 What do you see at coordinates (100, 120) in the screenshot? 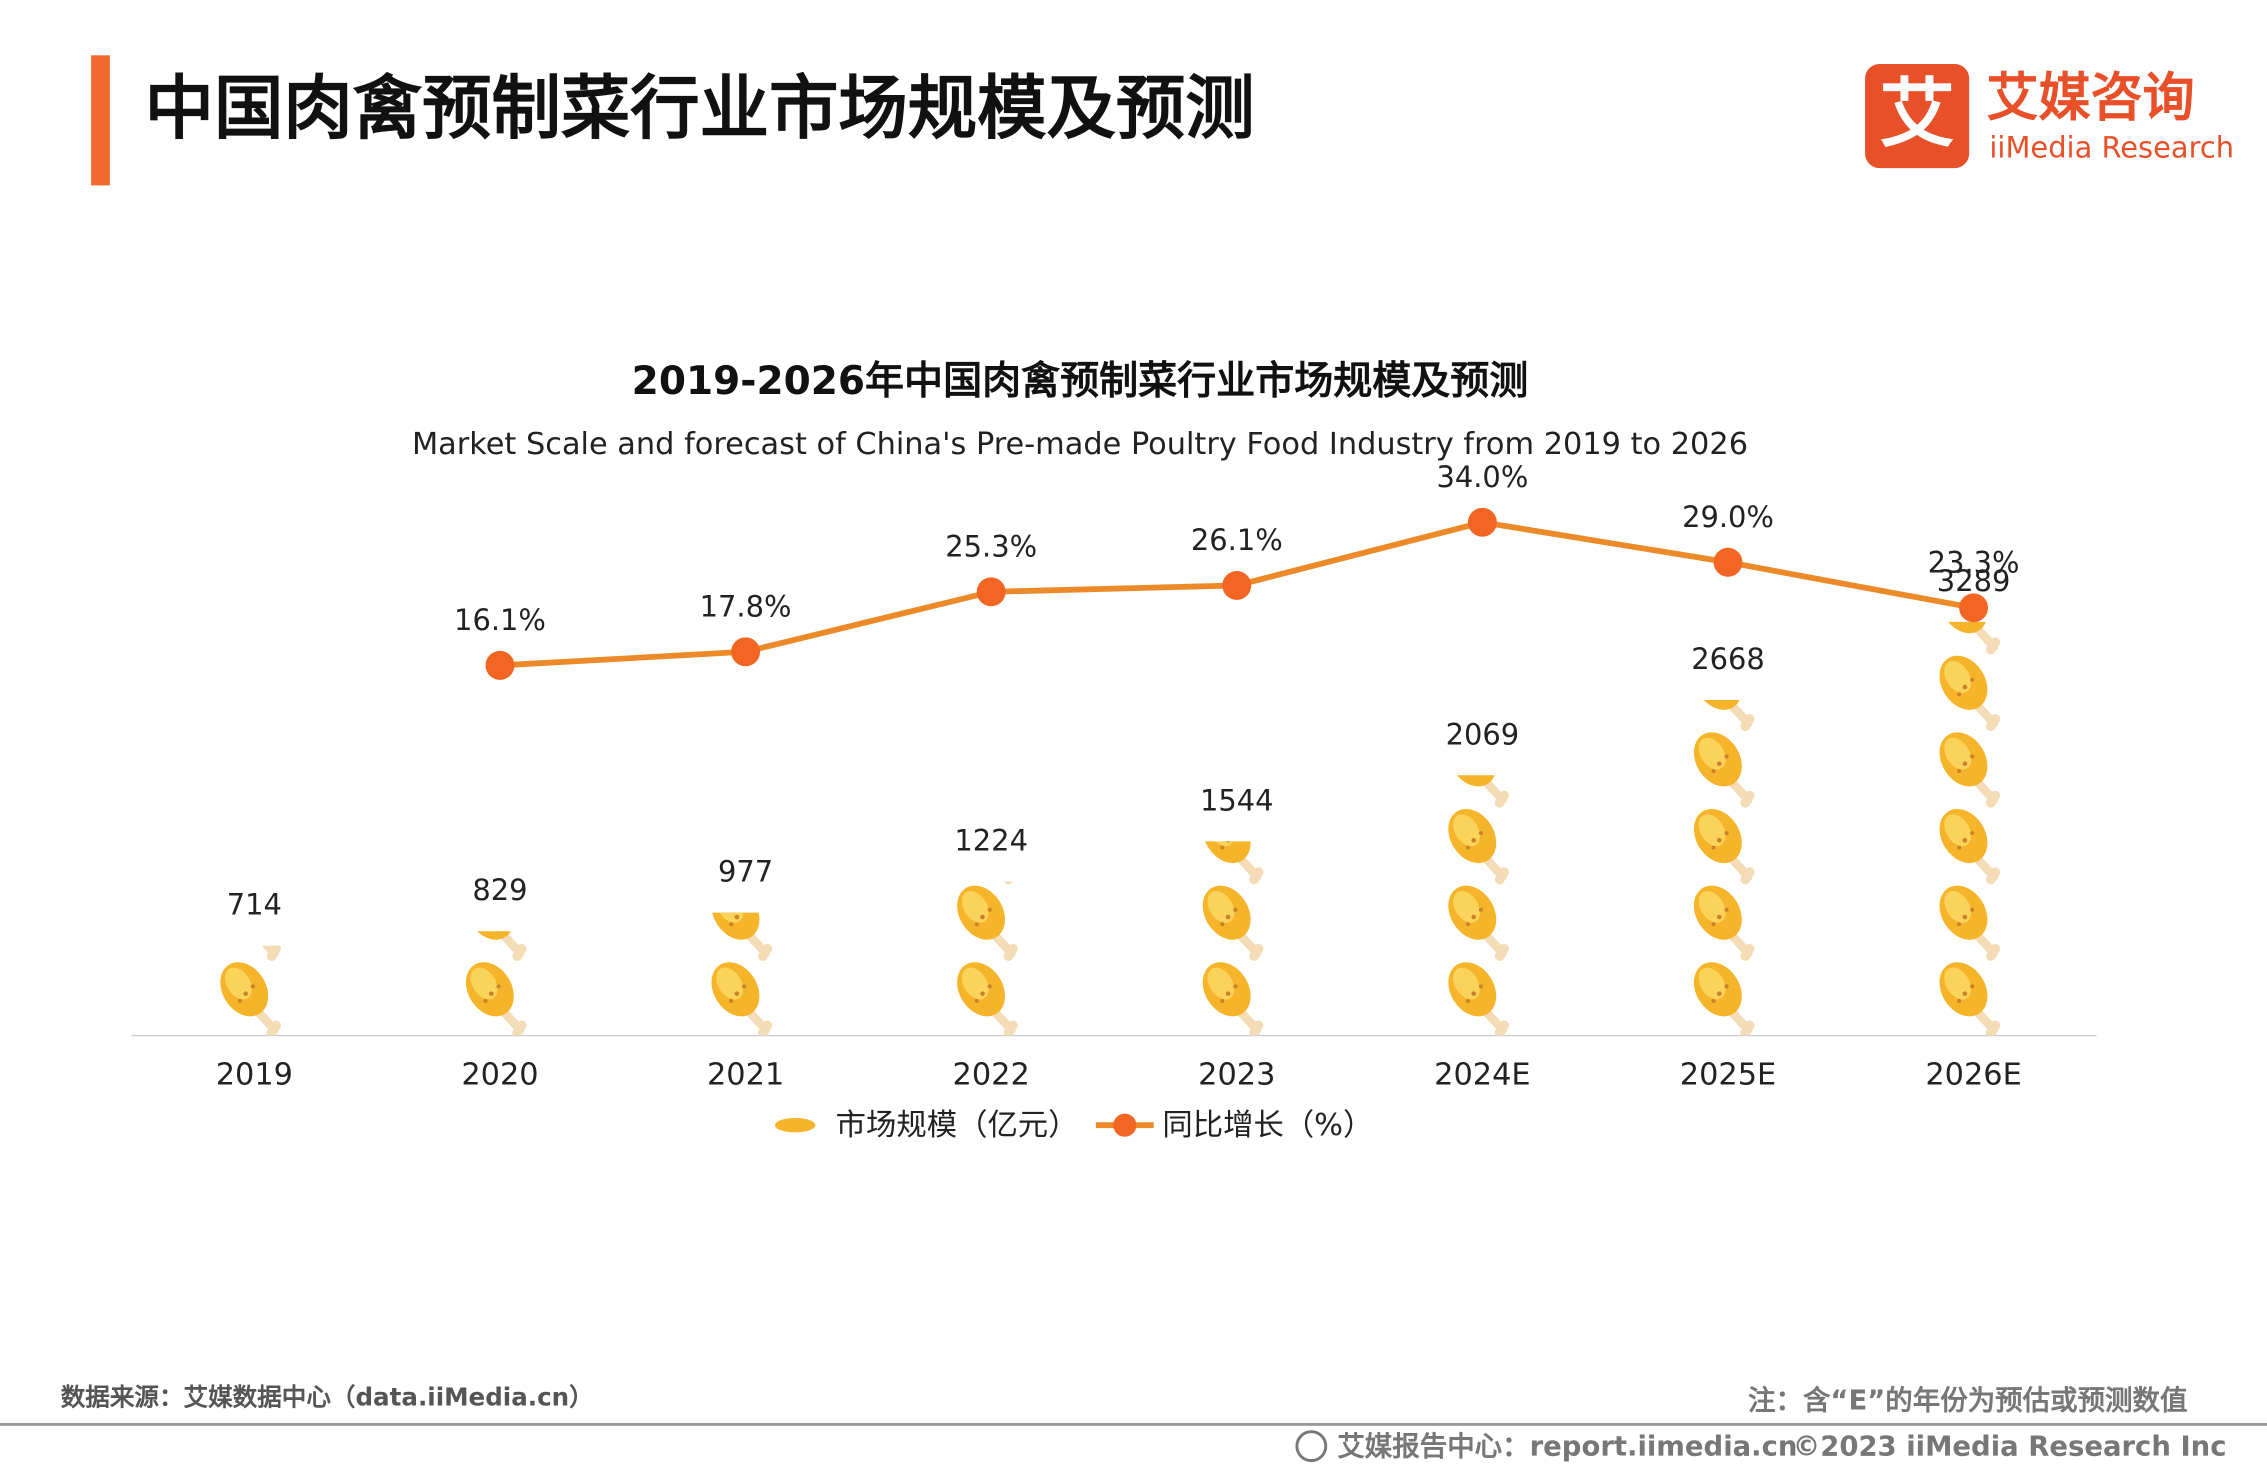
I see `title-accent` at bounding box center [100, 120].